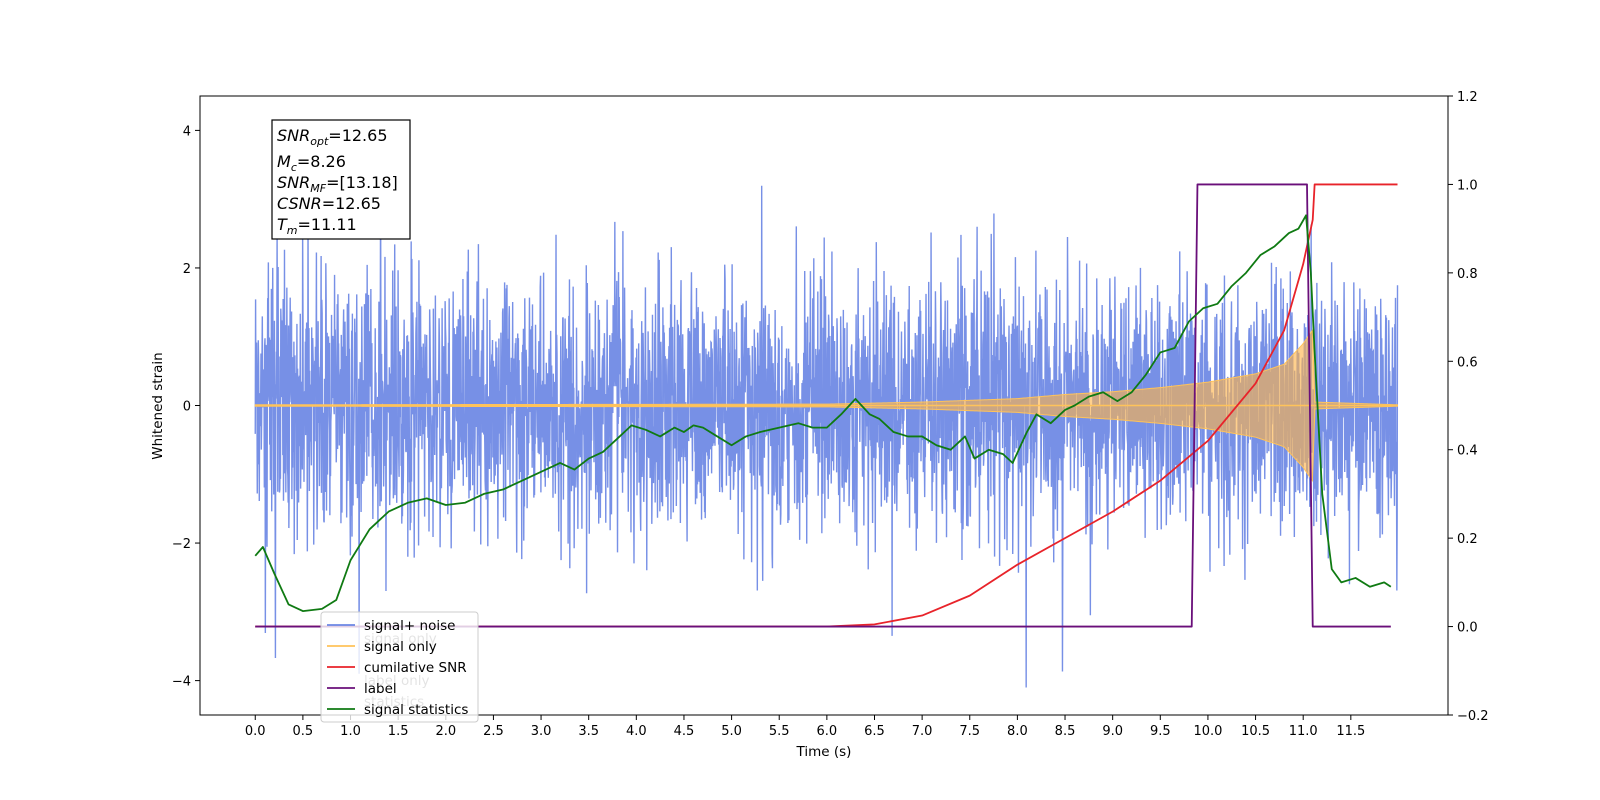  I want to click on legend-item-signal-only: signal only, so click(382, 647).